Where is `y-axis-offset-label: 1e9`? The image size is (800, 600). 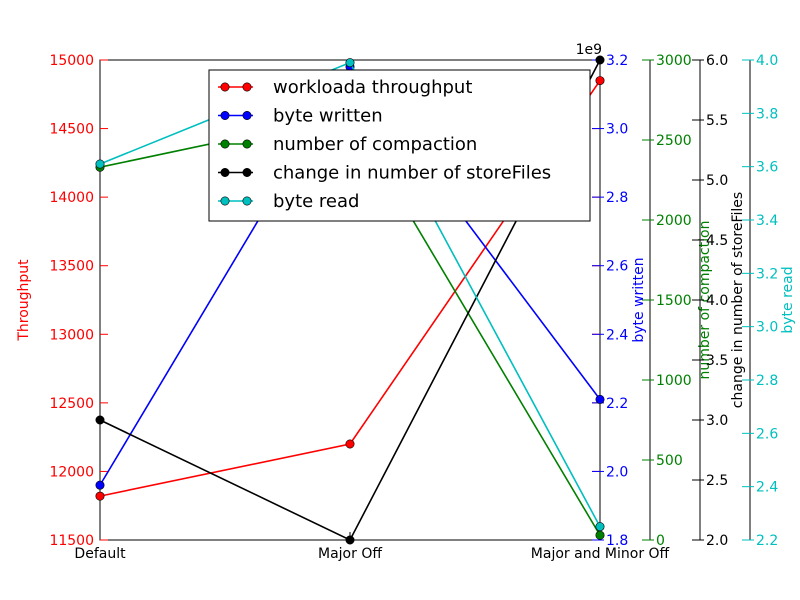
y-axis-offset-label: 1e9 is located at coordinates (589, 50).